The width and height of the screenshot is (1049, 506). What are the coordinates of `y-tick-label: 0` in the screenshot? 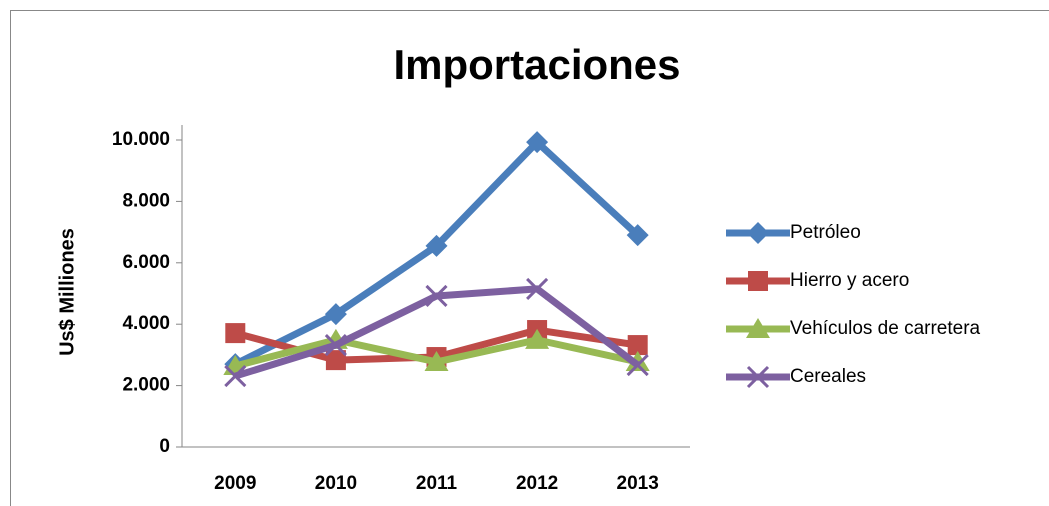 It's located at (164, 446).